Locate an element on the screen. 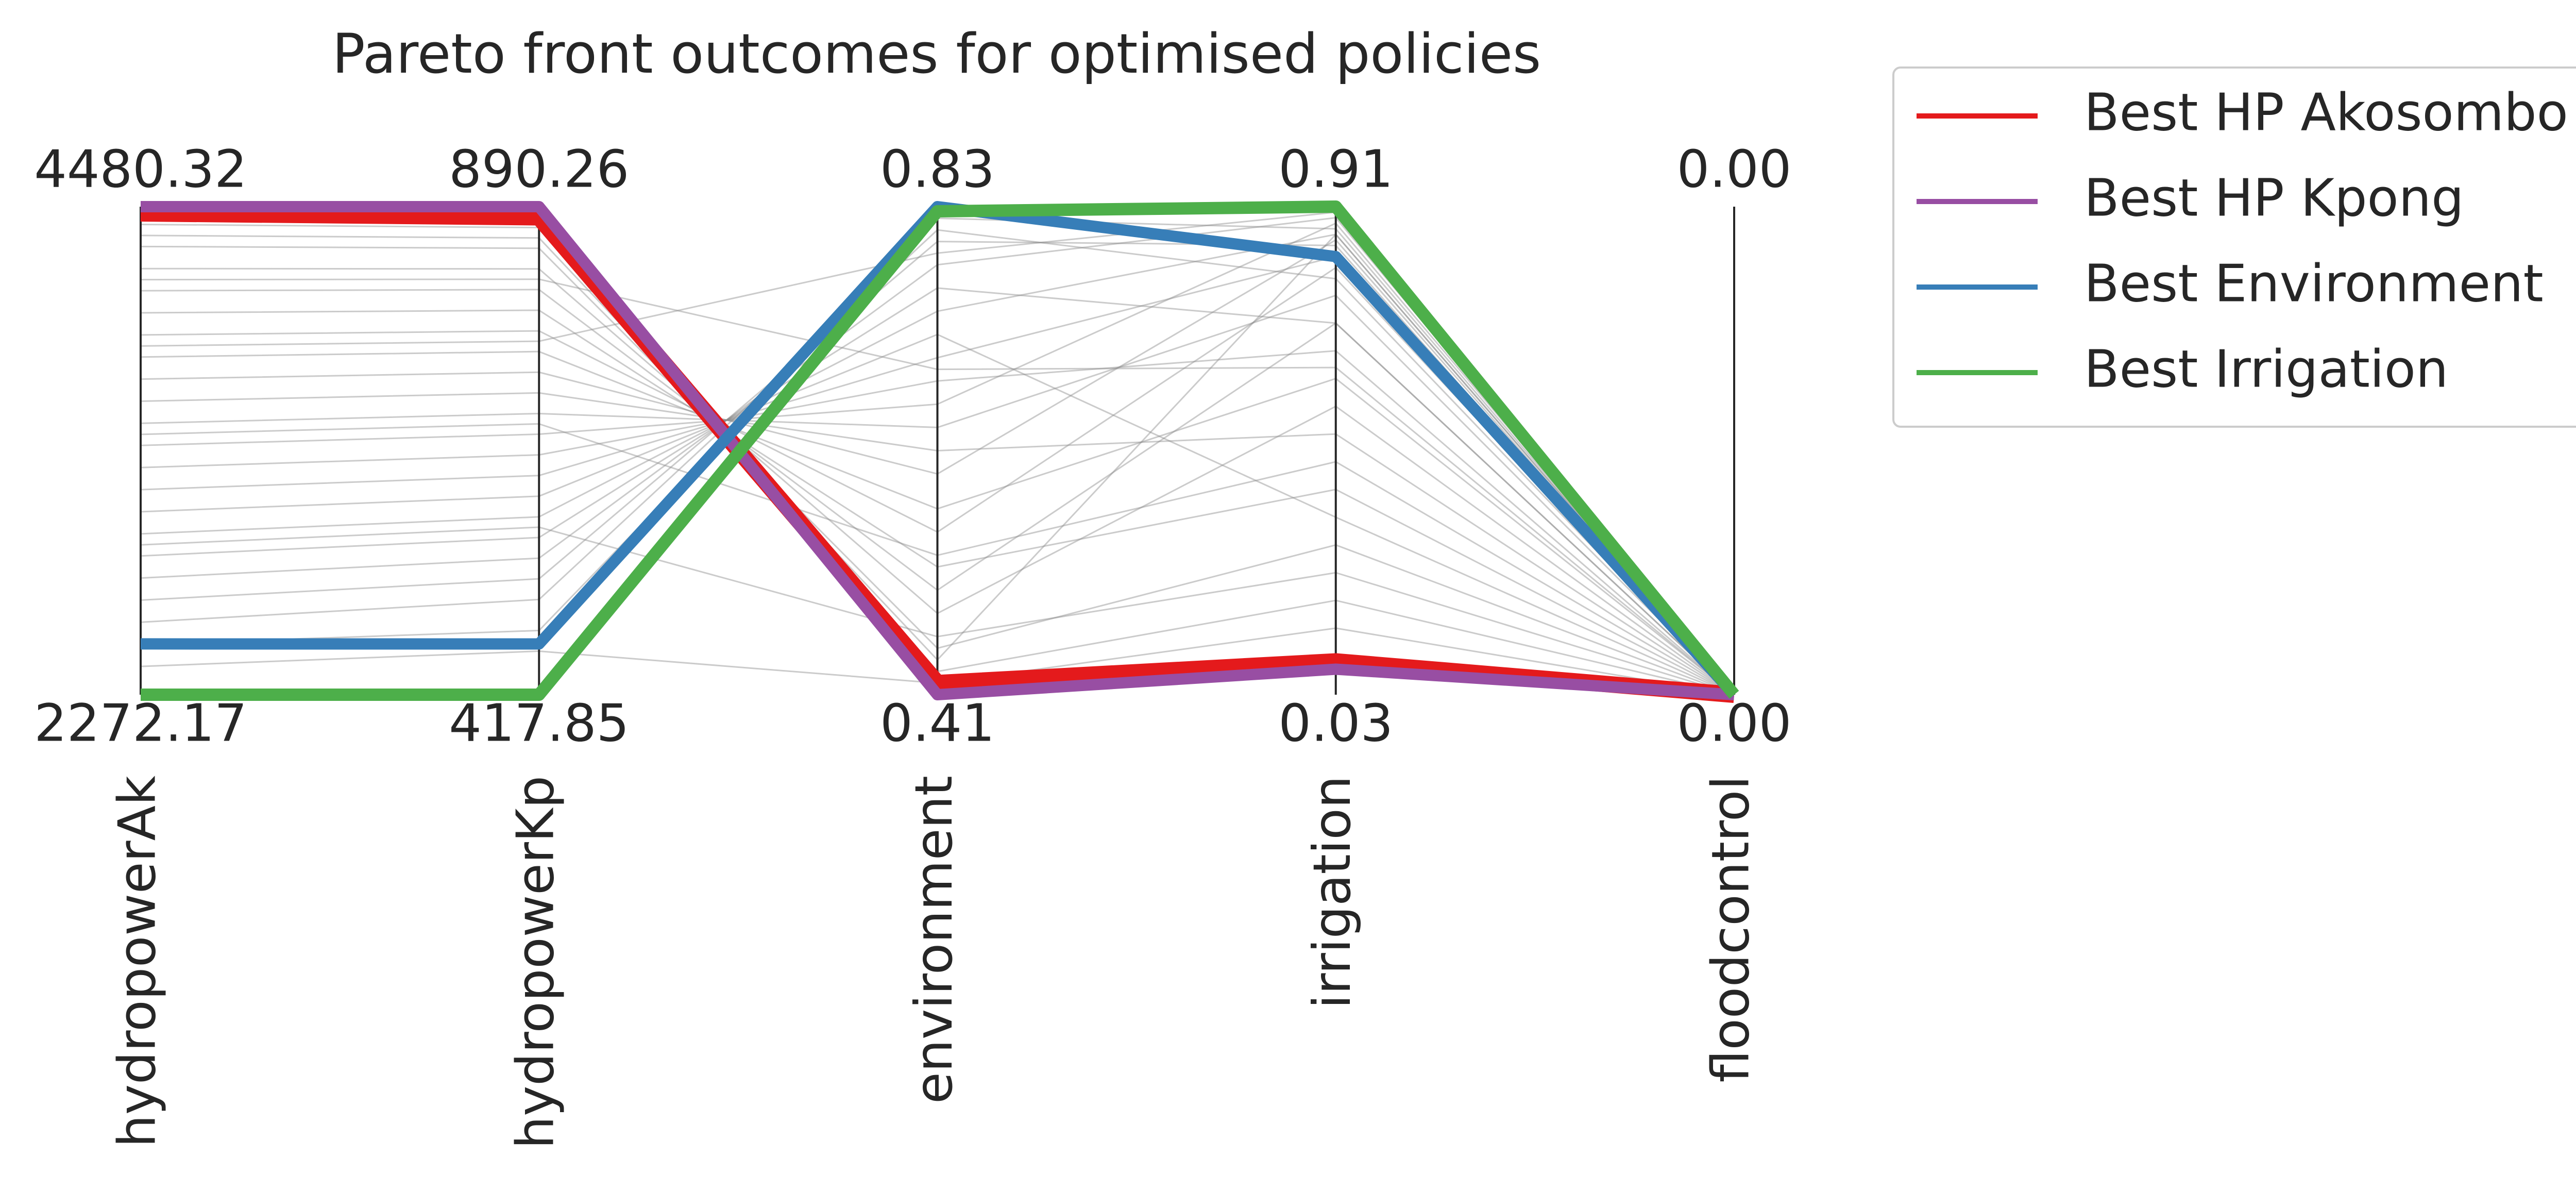 The image size is (2576, 1191). axis-label: hydropowerKp is located at coordinates (535, 962).